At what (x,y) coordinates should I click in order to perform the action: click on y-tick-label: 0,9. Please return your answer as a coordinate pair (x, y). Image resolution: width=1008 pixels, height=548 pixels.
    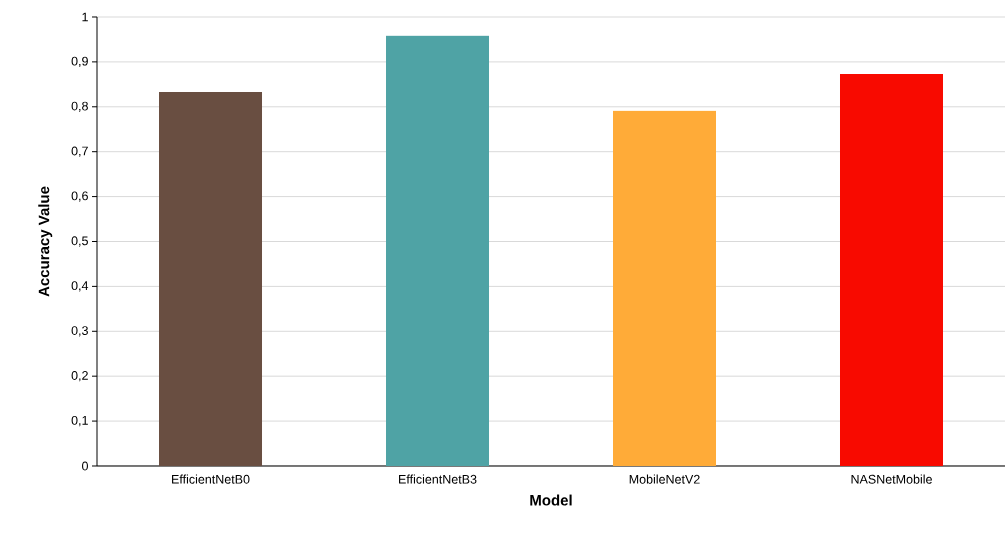
    Looking at the image, I should click on (79, 62).